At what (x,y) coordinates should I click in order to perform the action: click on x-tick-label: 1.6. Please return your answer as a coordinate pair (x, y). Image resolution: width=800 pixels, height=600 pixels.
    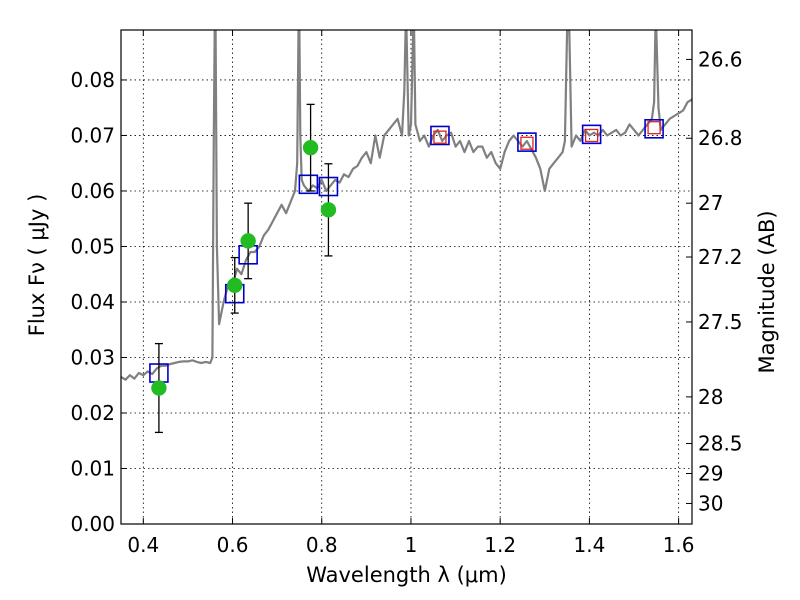
    Looking at the image, I should click on (679, 545).